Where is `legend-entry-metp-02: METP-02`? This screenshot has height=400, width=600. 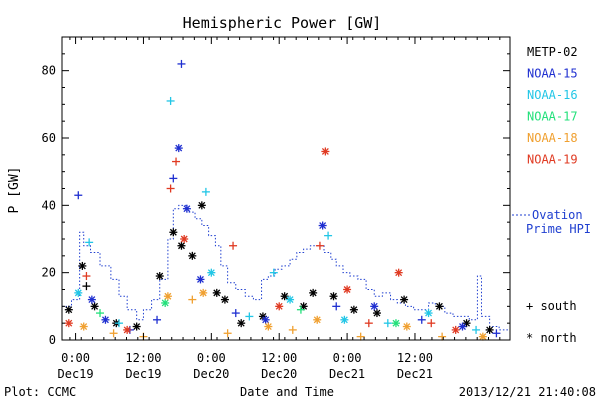 legend-entry-metp-02: METP-02 is located at coordinates (552, 52).